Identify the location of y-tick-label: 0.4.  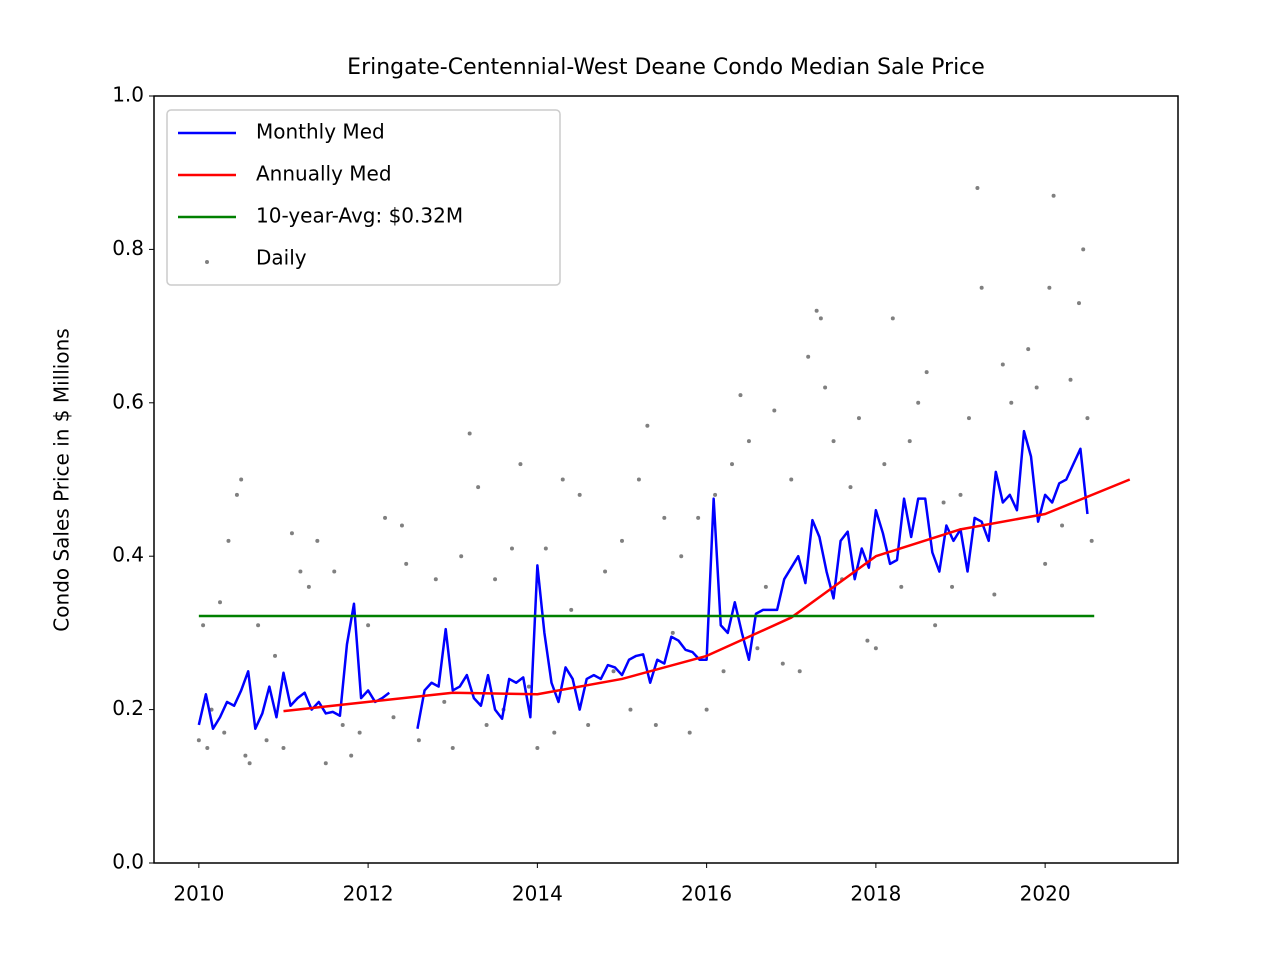
(128, 555).